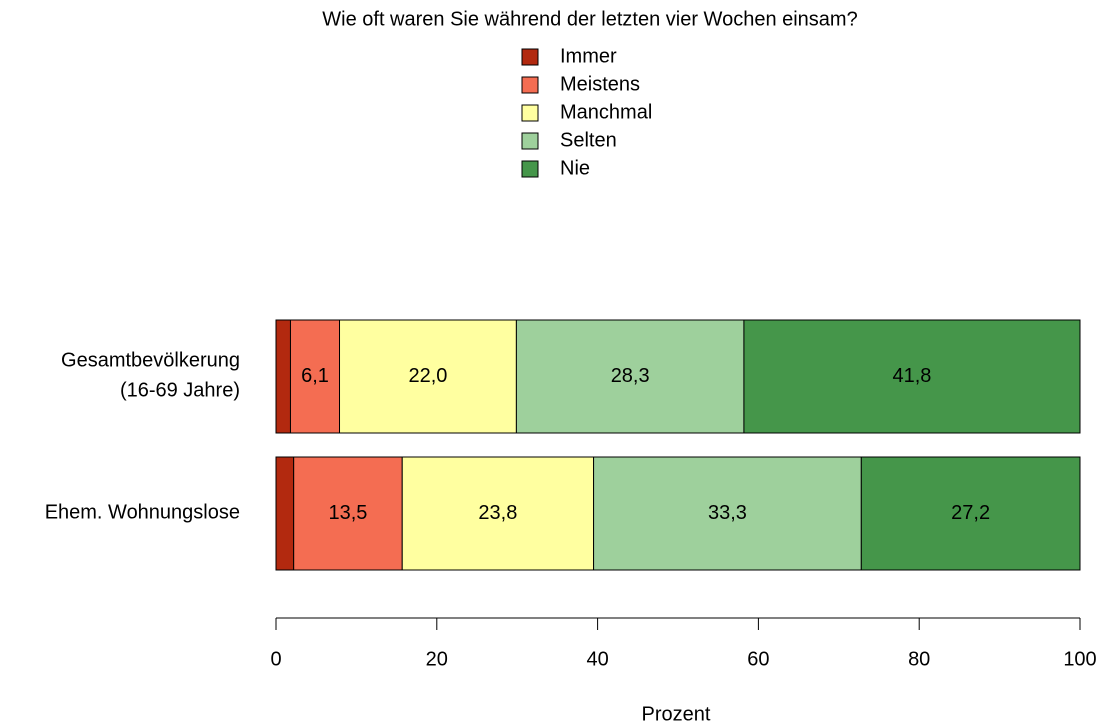  I want to click on x-tick-label: 40, so click(597, 659).